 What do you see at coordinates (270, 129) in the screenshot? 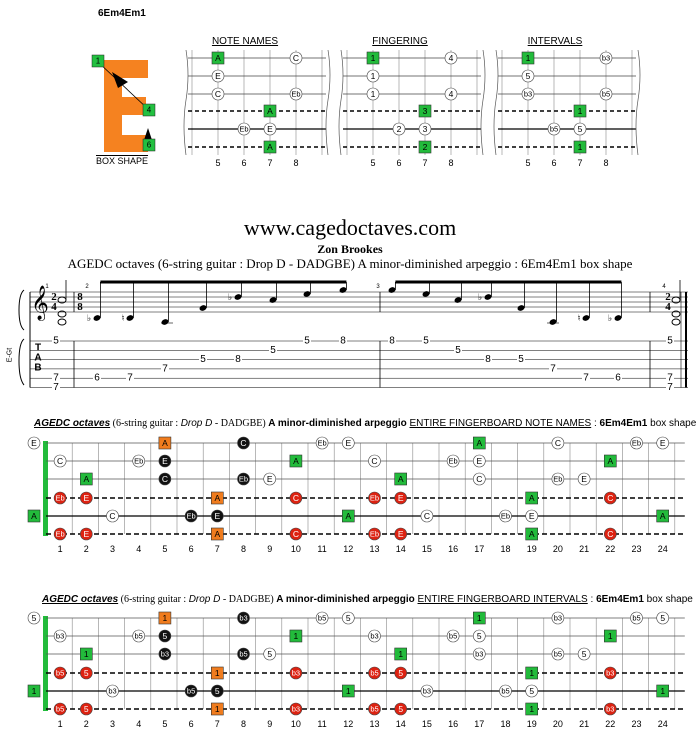
I see `mini-marker: E` at bounding box center [270, 129].